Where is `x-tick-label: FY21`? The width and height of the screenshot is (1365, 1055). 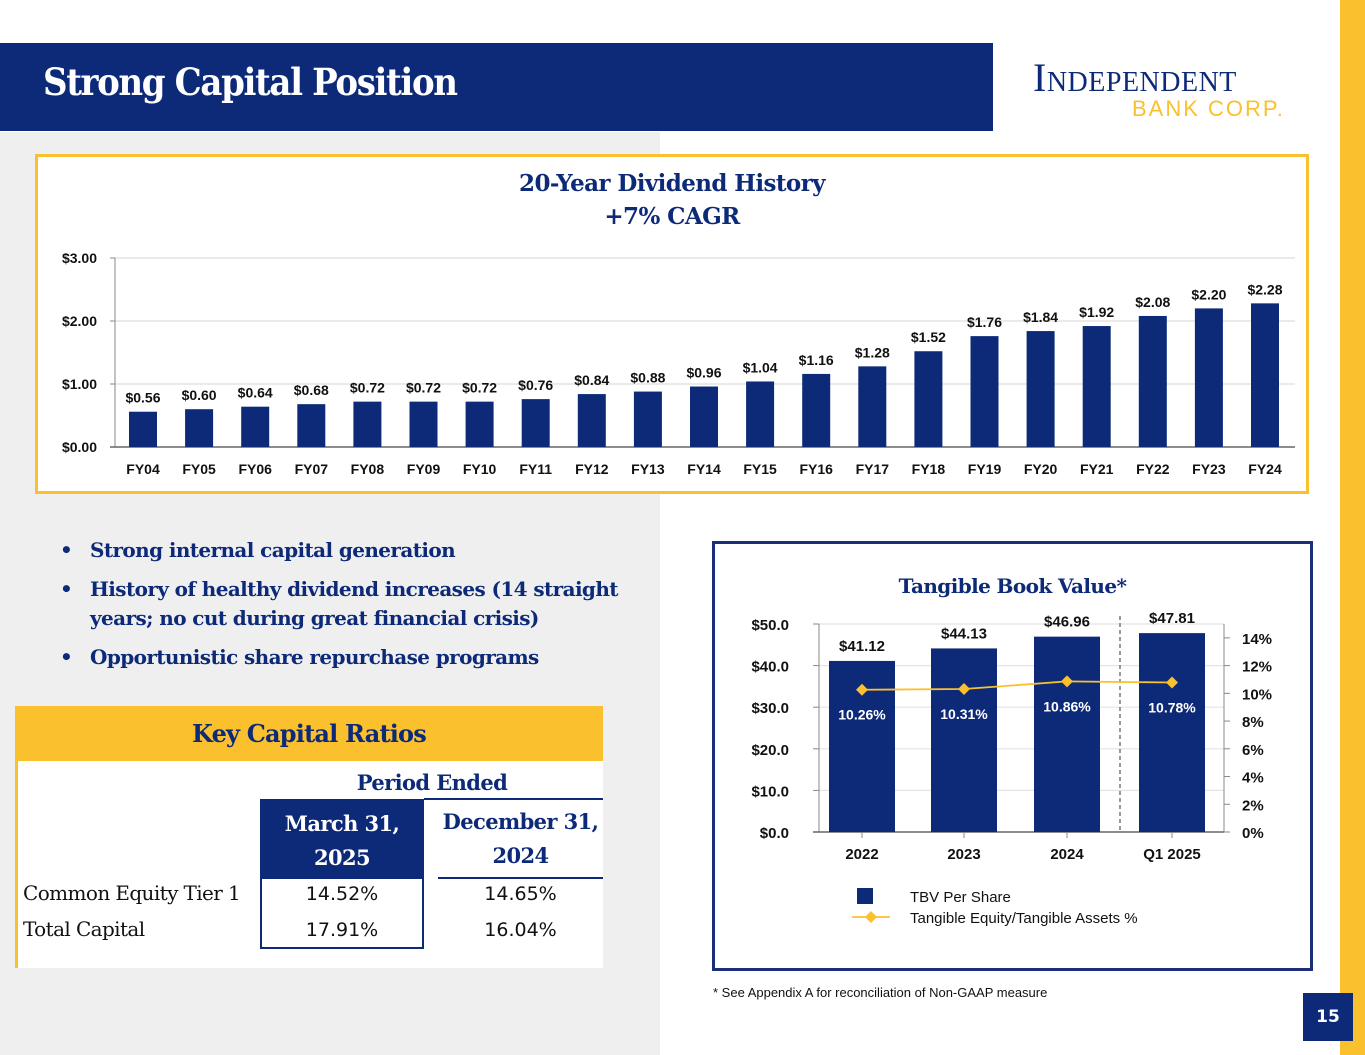
x-tick-label: FY21 is located at coordinates (1097, 469).